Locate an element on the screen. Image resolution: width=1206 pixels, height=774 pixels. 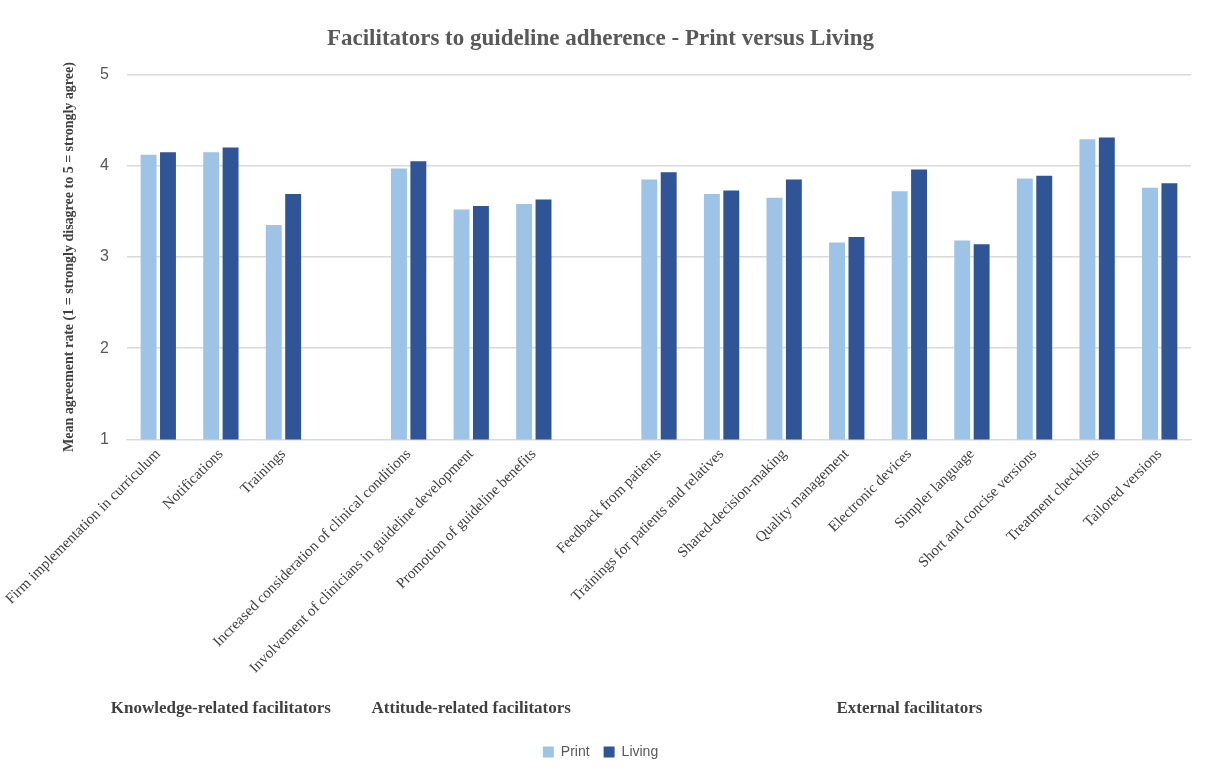
y-tick-label: 4 is located at coordinates (105, 165).